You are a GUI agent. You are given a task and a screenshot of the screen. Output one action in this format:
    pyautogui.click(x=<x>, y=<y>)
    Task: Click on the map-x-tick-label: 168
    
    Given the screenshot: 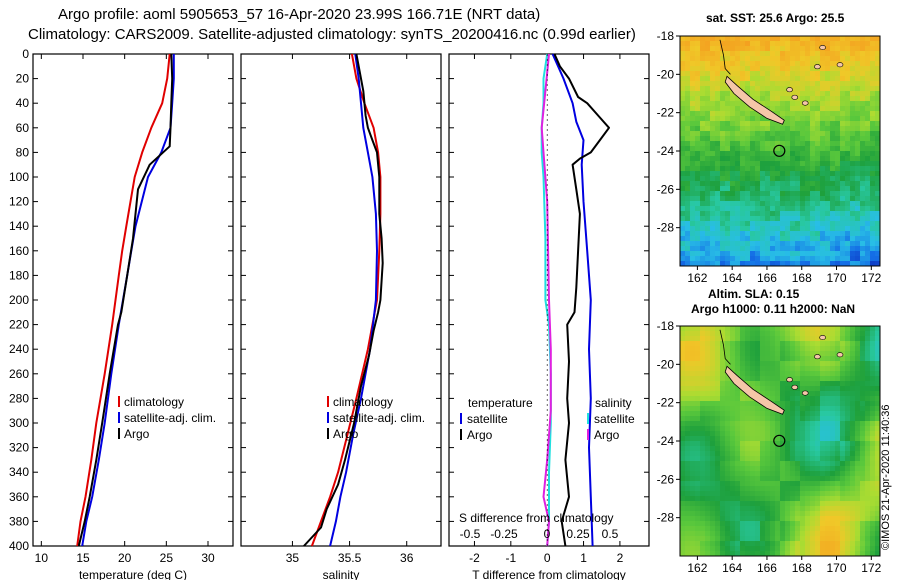 What is the action you would take?
    pyautogui.click(x=802, y=568)
    